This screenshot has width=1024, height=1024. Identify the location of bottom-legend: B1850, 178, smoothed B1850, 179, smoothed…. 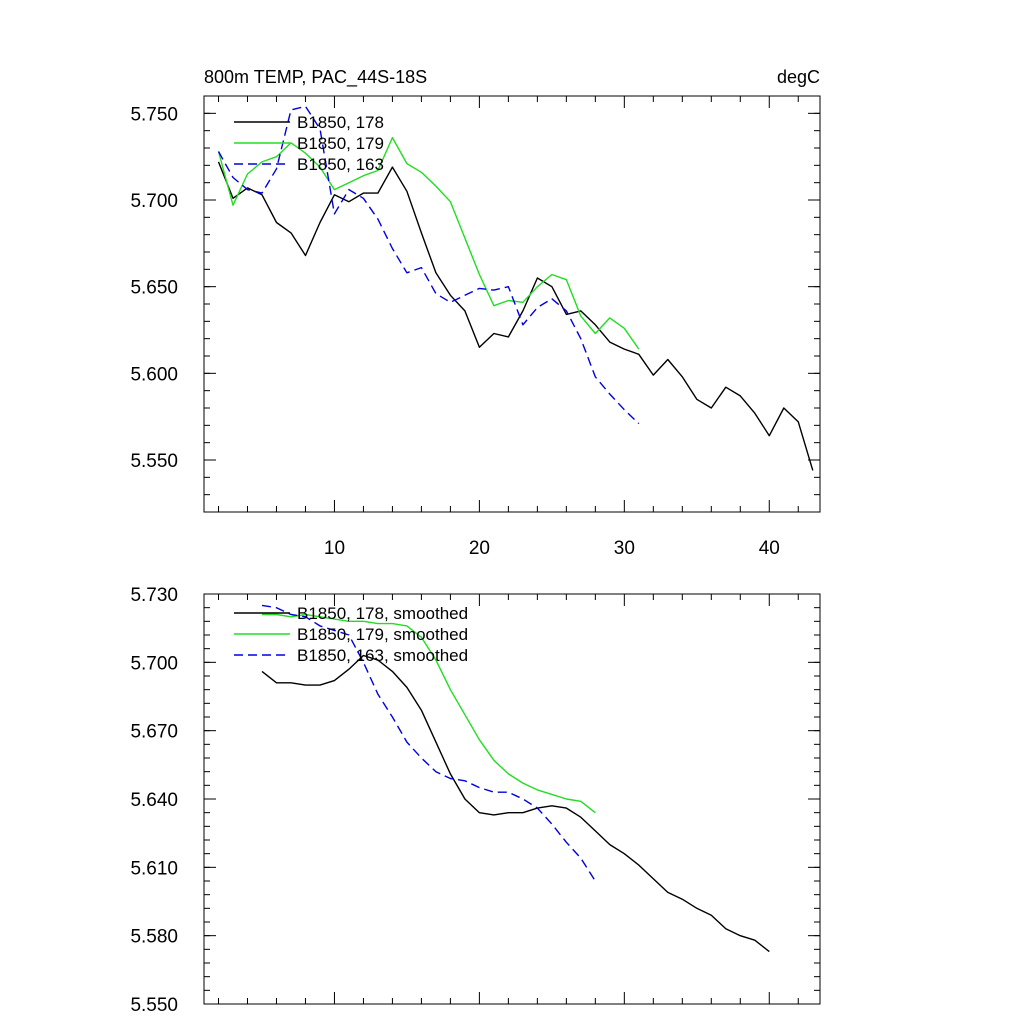
(351, 634).